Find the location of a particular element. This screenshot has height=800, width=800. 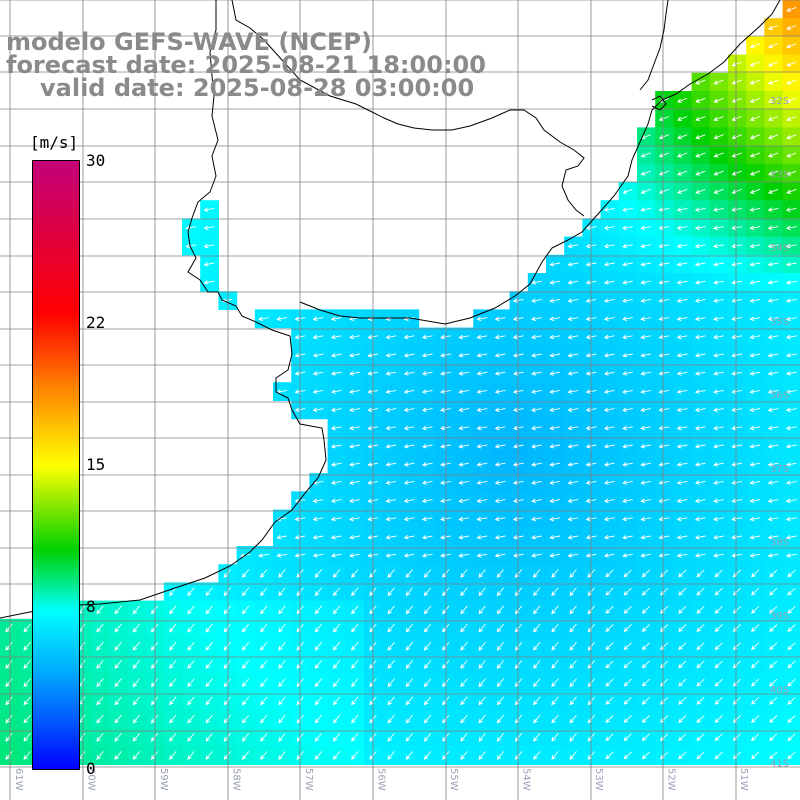

longitude-label: 55W is located at coordinates (453, 779).